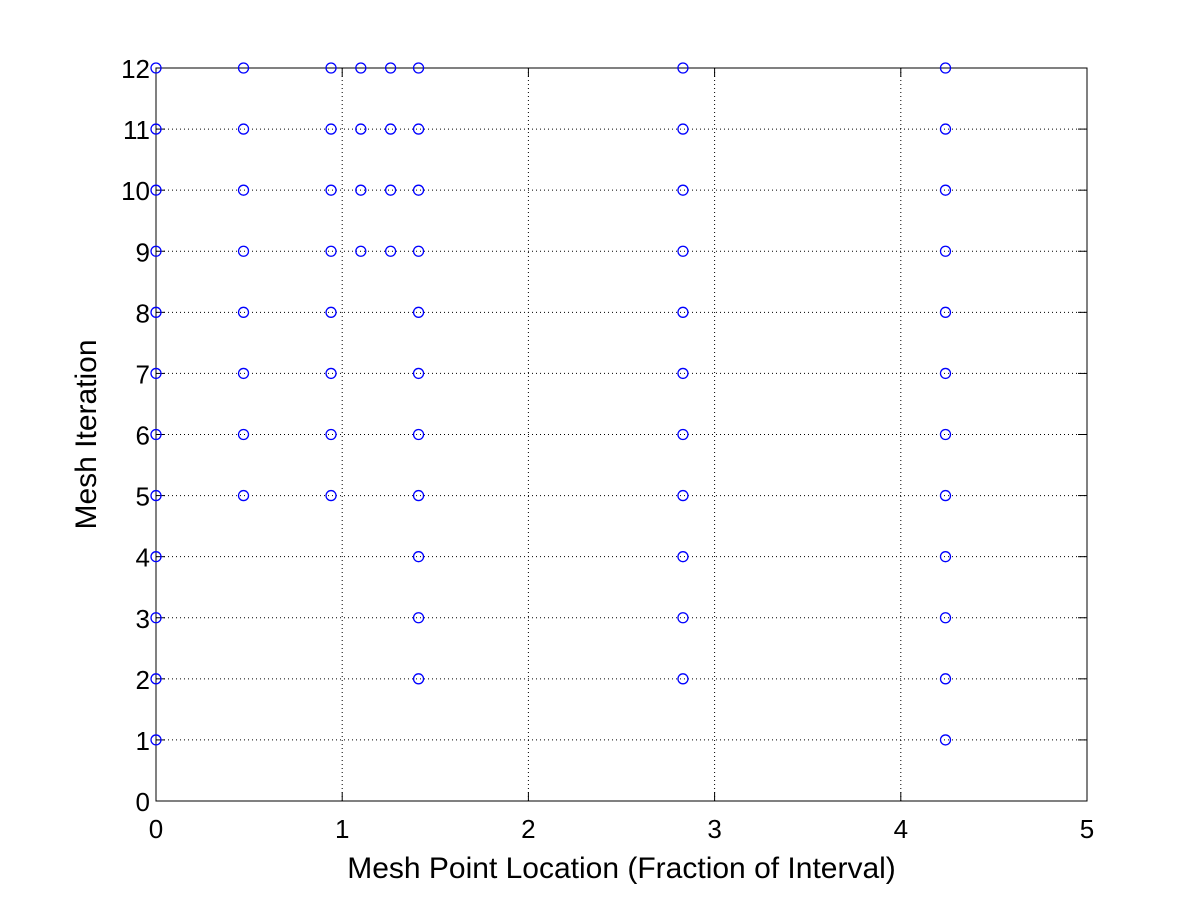 The width and height of the screenshot is (1201, 901). I want to click on y-tick-label: 5, so click(143, 497).